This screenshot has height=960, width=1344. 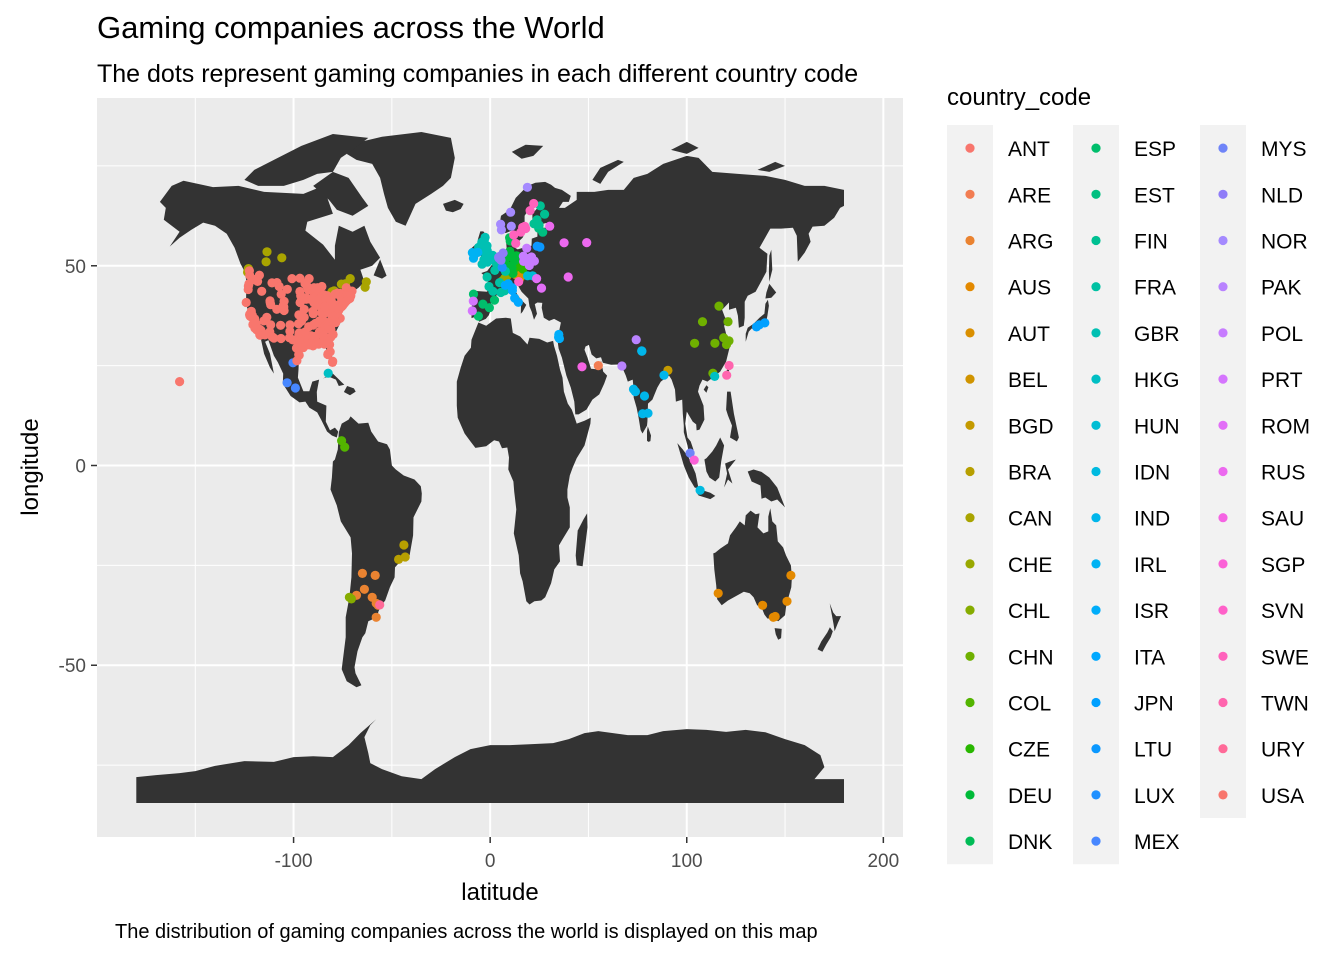 What do you see at coordinates (1284, 149) in the screenshot?
I see `legend-label-mys: MYS` at bounding box center [1284, 149].